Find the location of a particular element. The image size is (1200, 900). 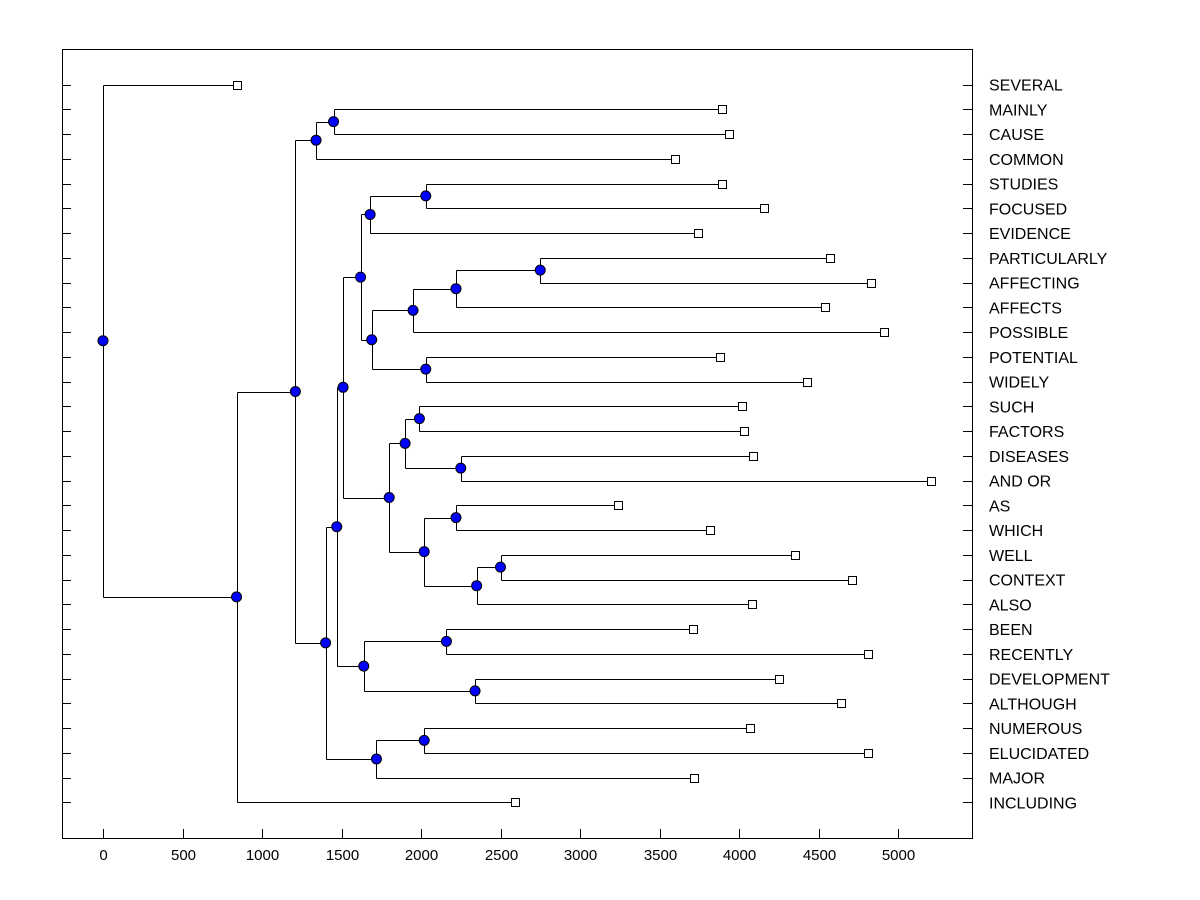

leaf-marker-mainly is located at coordinates (722, 109).